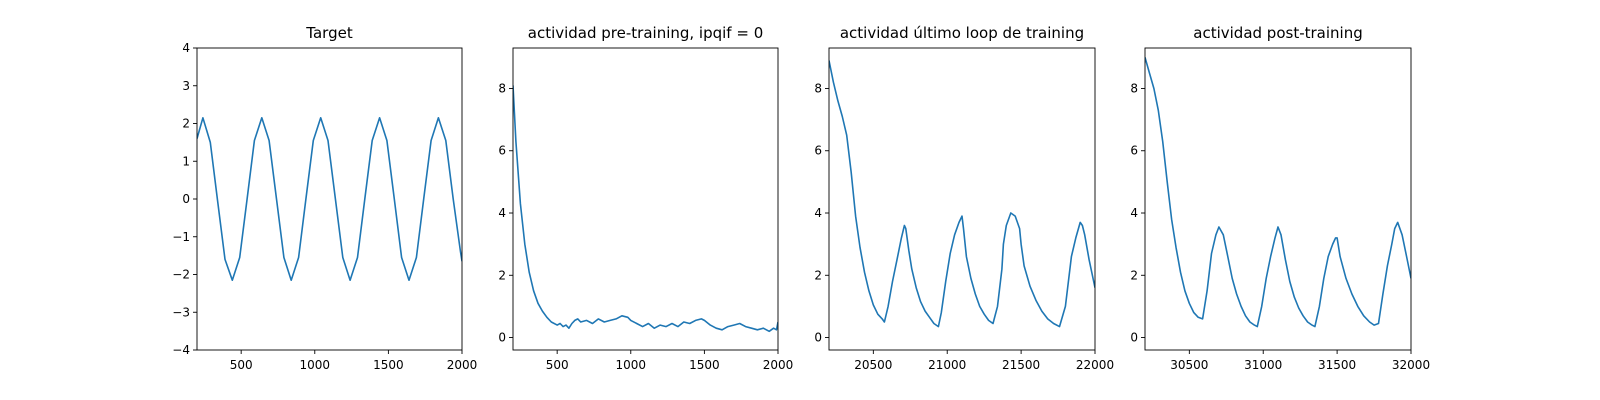 The width and height of the screenshot is (1600, 400). What do you see at coordinates (962, 33) in the screenshot?
I see `chart-title: actividad último loop de training` at bounding box center [962, 33].